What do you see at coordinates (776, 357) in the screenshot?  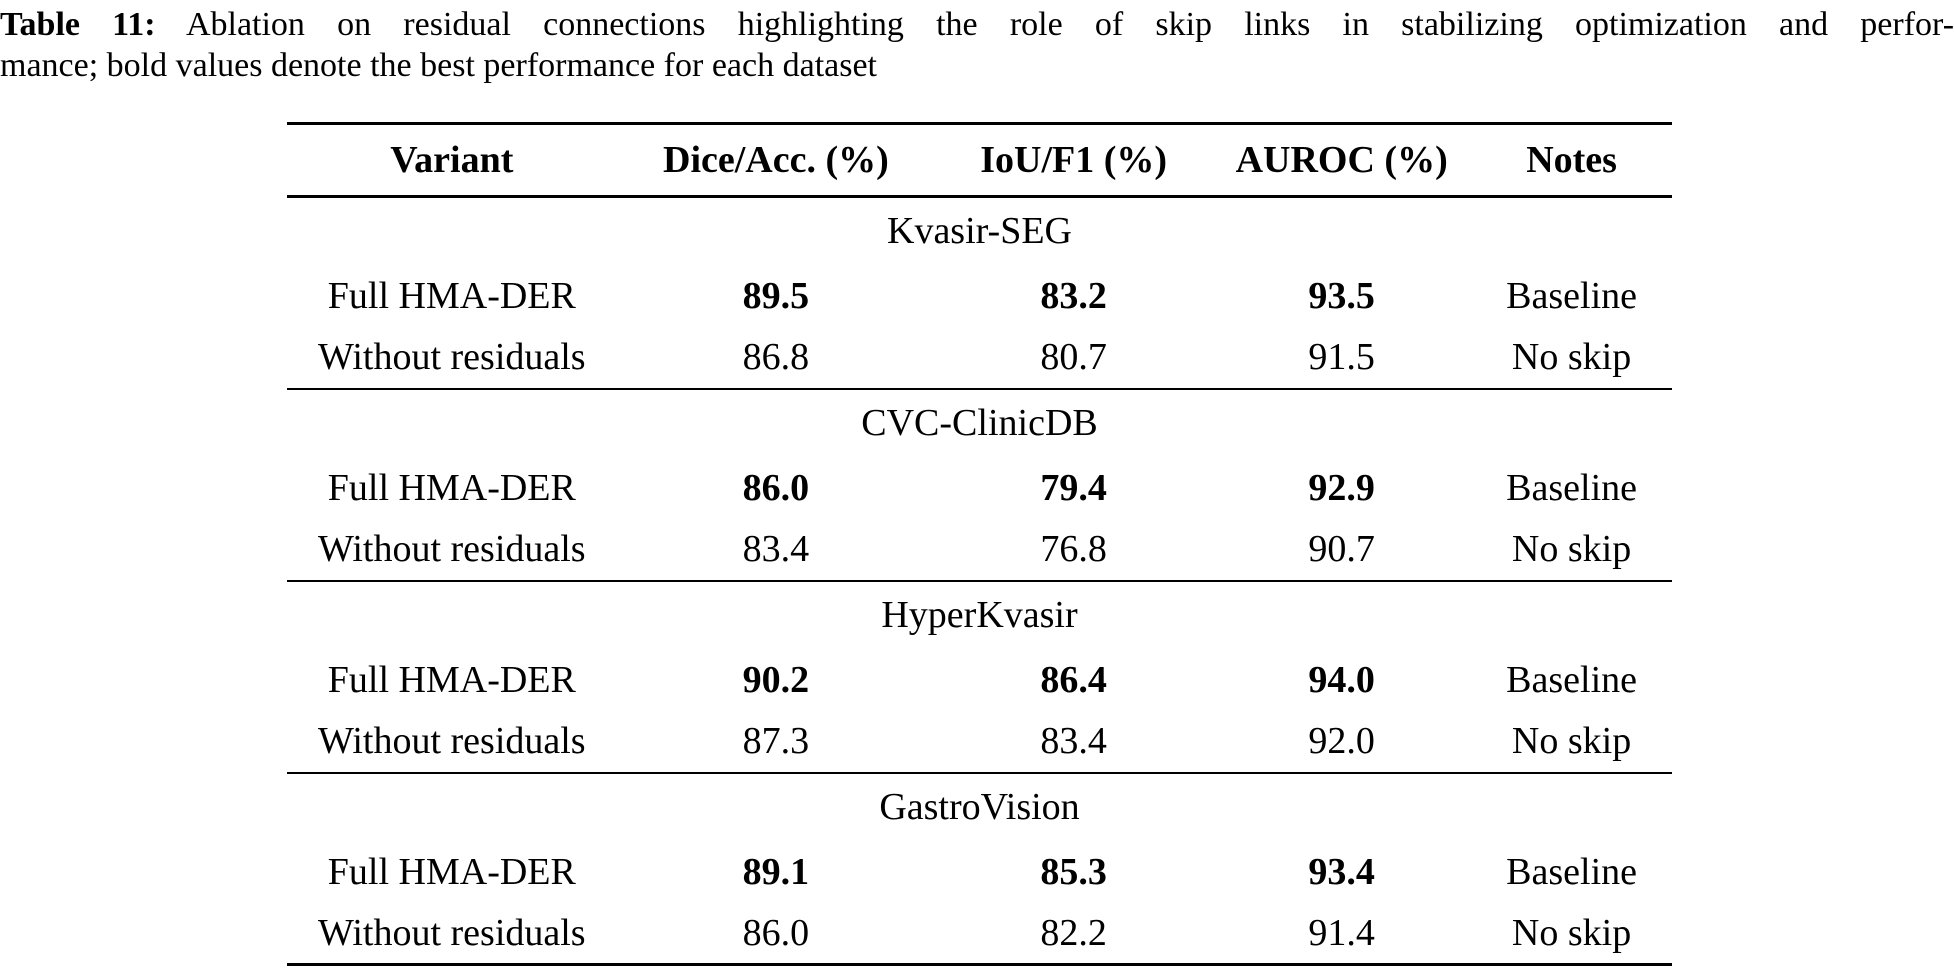 I see `dice-acc-cell: 86.8` at bounding box center [776, 357].